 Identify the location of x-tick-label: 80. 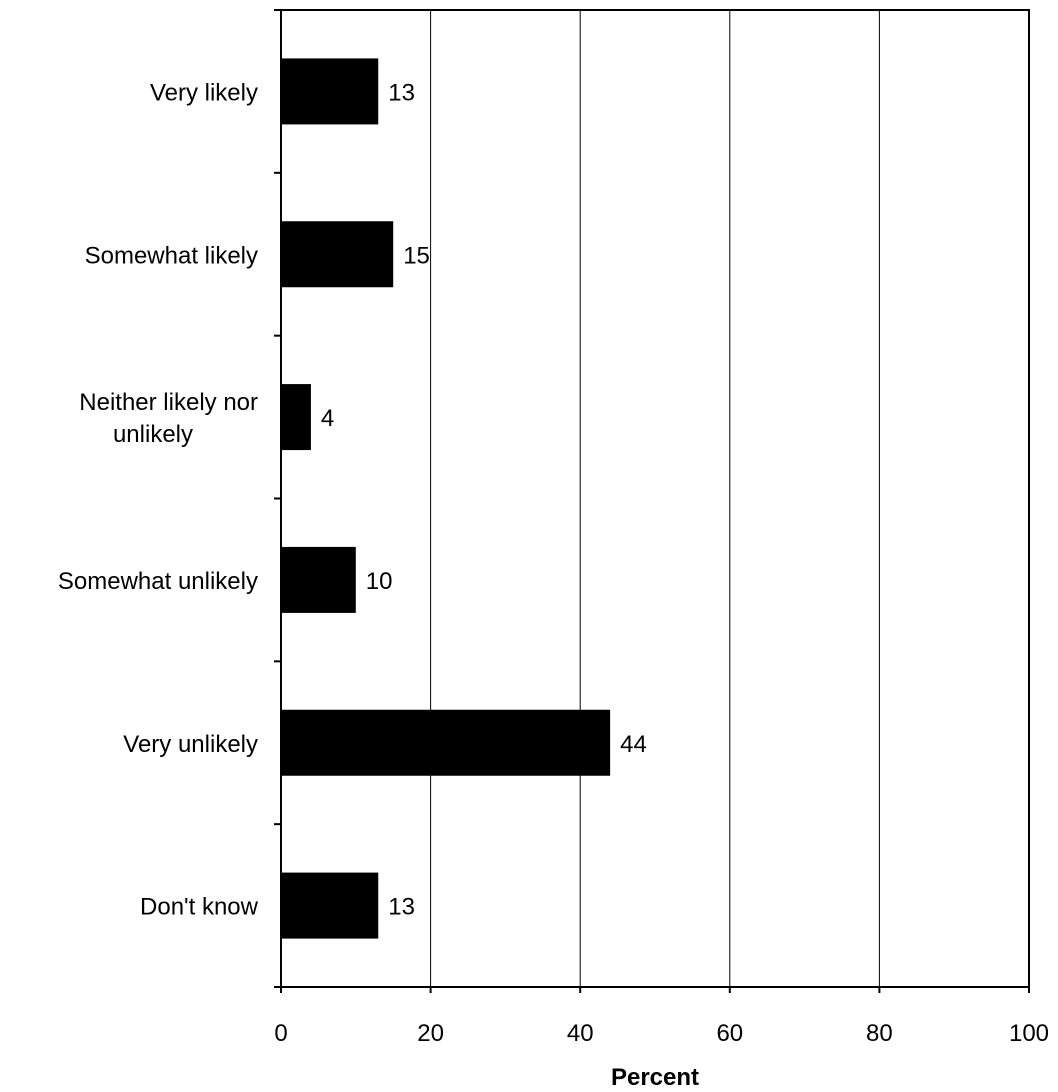
(879, 1033).